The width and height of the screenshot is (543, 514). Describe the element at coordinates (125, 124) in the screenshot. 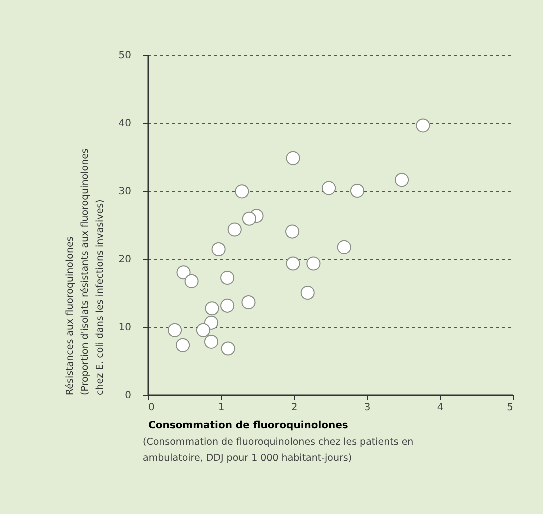

I see `y-tick-label: 40` at that location.